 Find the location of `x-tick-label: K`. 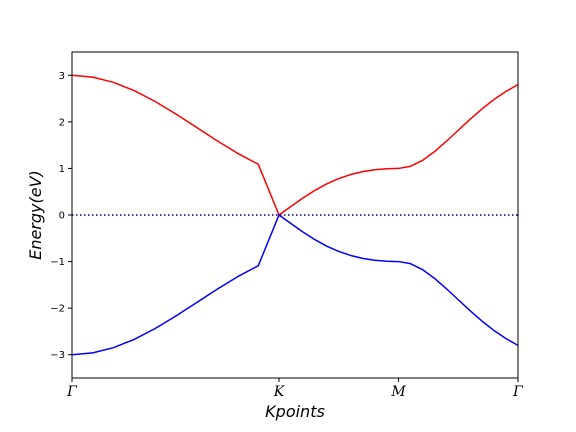

x-tick-label: K is located at coordinates (279, 392).